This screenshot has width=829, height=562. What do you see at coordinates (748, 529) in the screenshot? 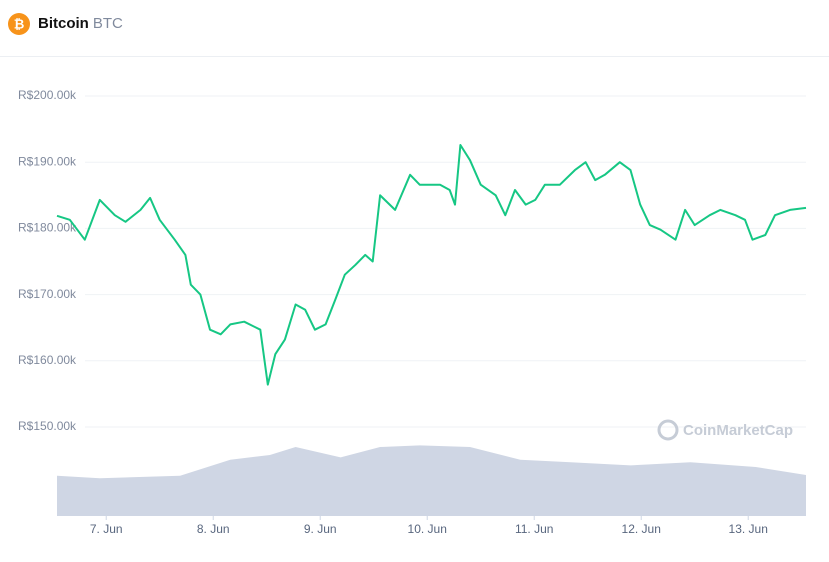
I see `x-tick-label: 13. Jun` at bounding box center [748, 529].